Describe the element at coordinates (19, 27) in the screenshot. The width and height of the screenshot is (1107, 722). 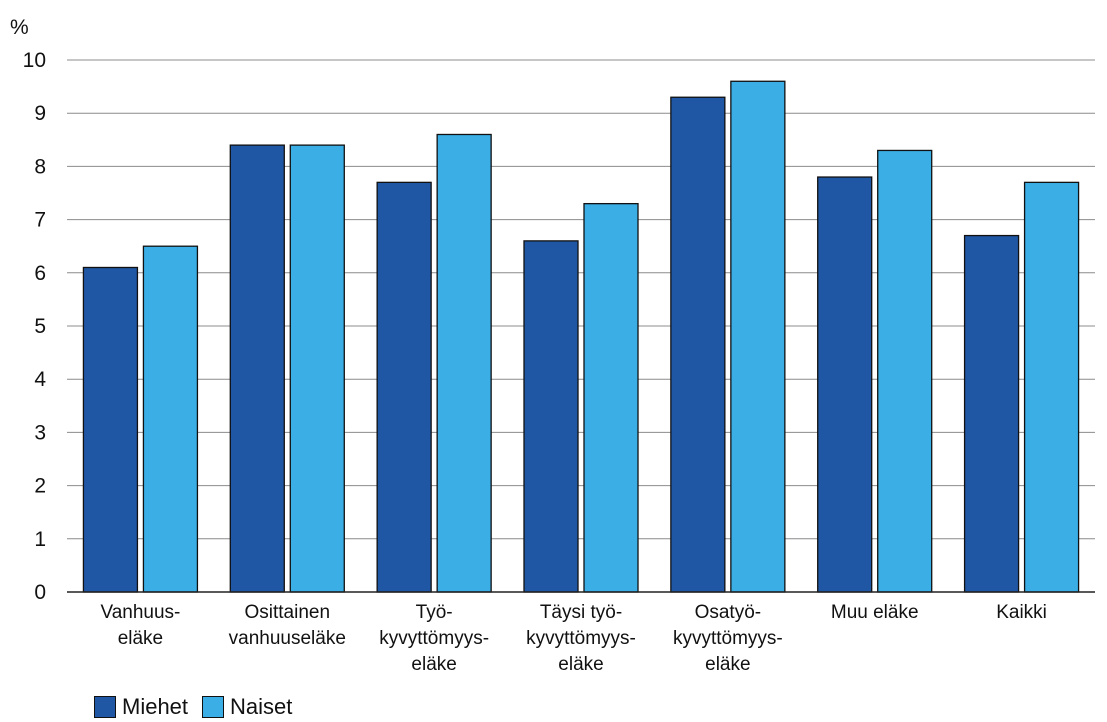
I see `y-unit-label: %` at that location.